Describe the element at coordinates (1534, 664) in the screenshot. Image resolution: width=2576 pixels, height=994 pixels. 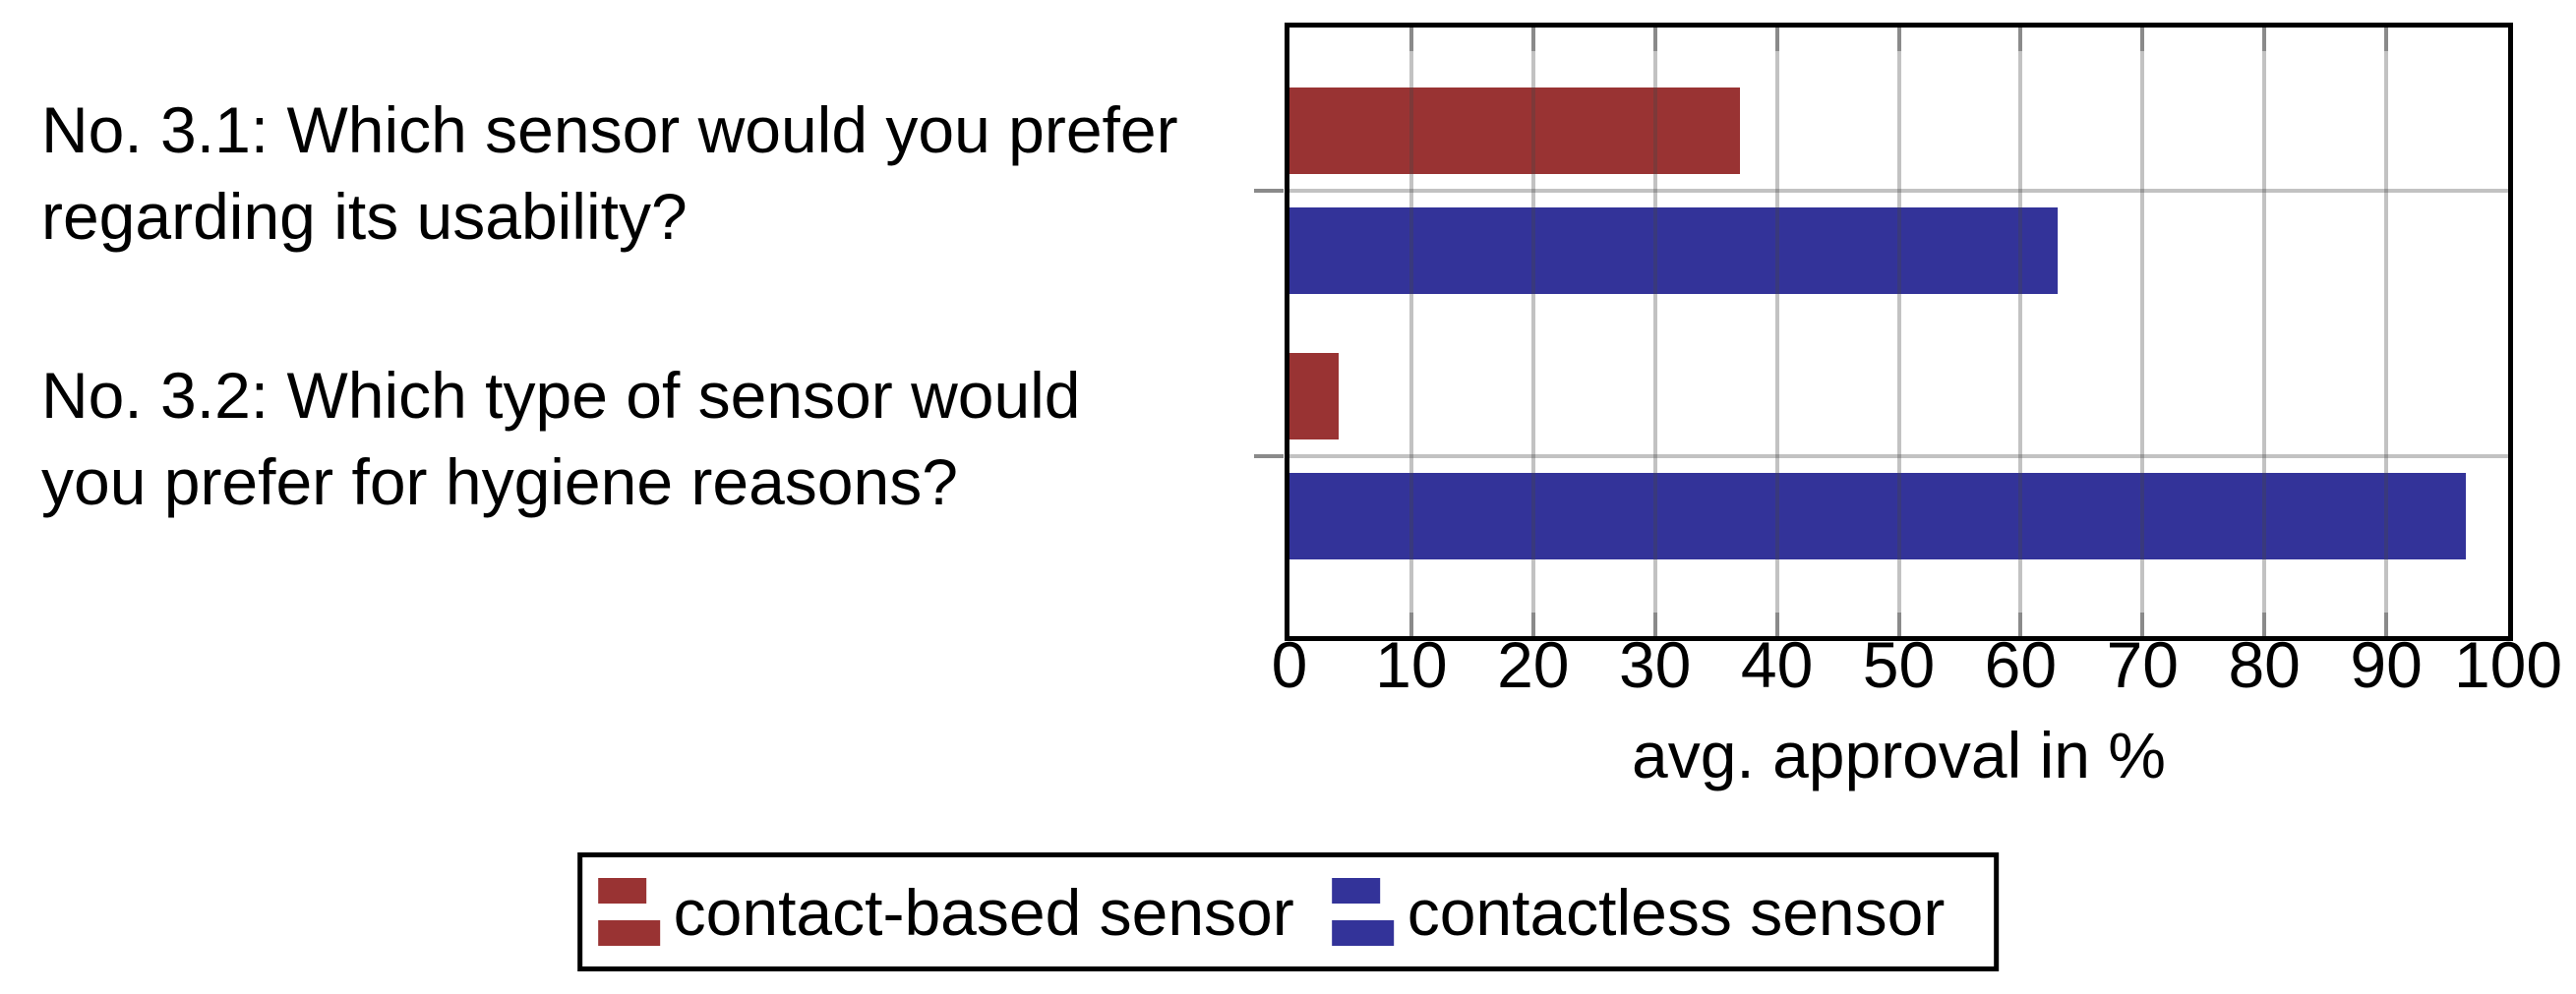
I see `x-tick-label-20: 20` at that location.